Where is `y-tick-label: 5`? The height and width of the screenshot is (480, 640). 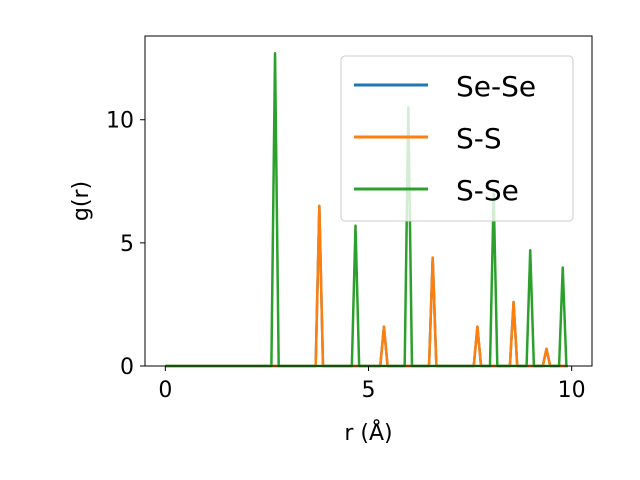 y-tick-label: 5 is located at coordinates (127, 244).